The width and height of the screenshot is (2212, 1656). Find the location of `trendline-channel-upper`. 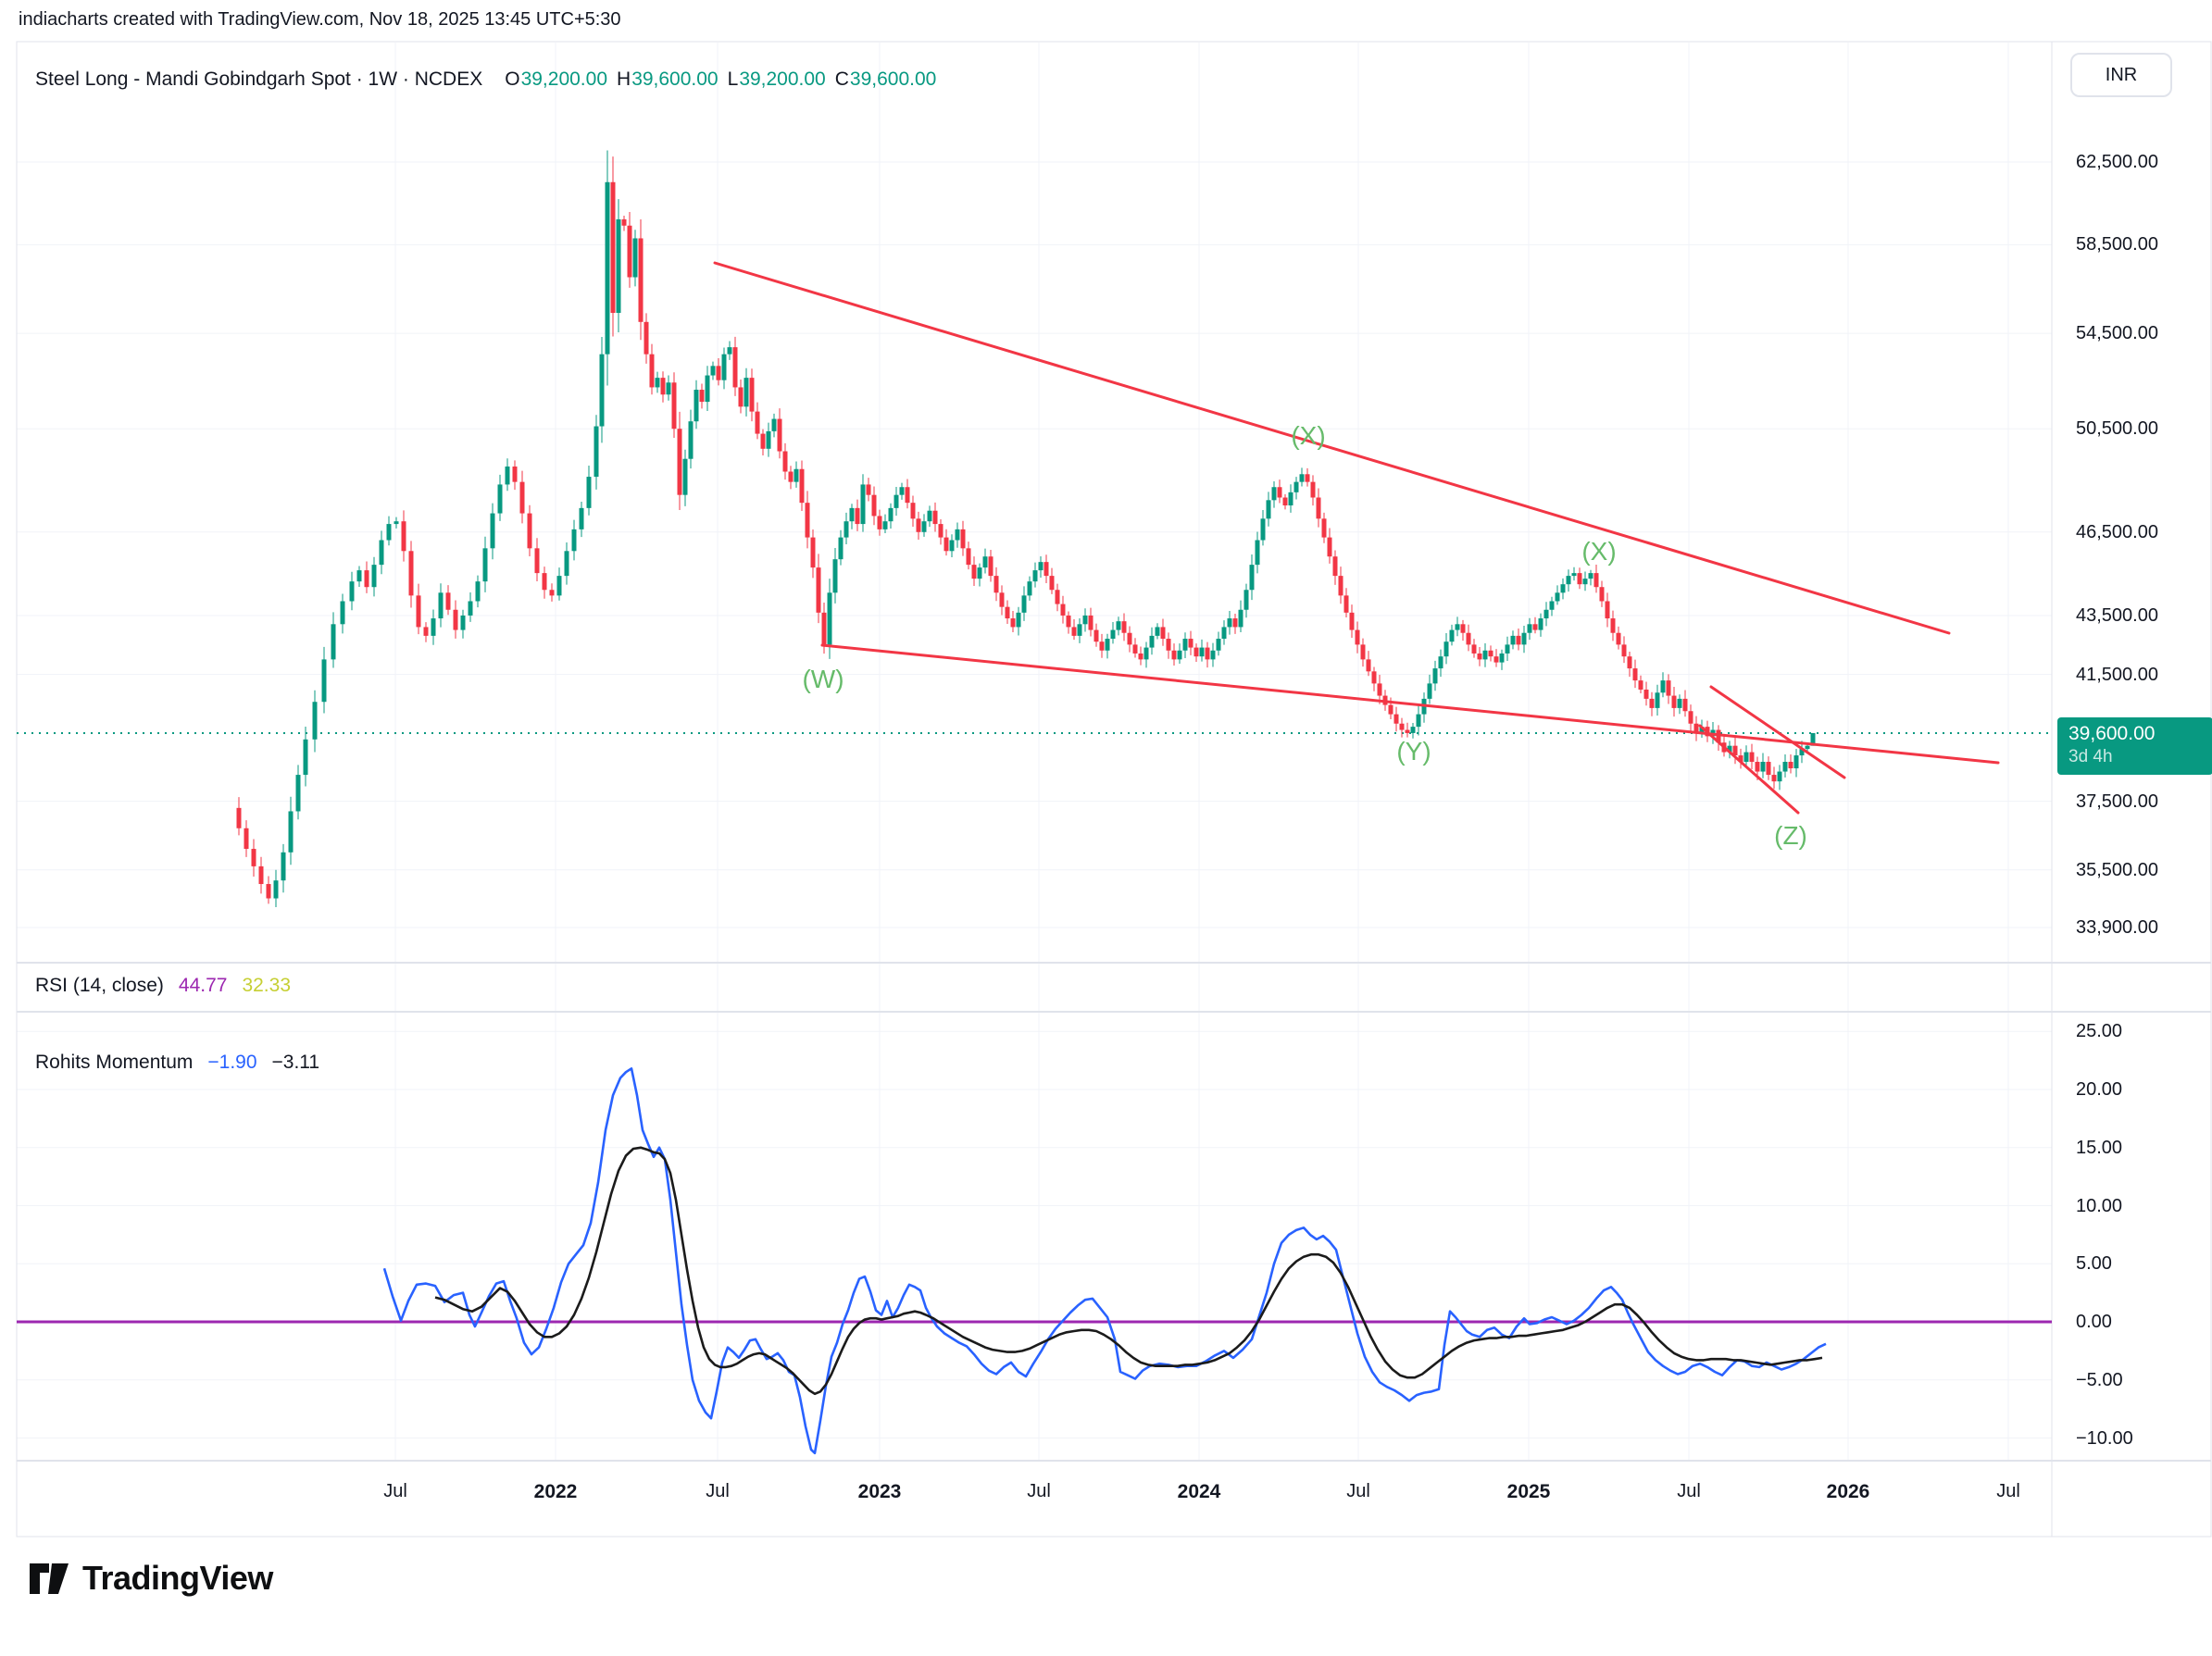

trendline-channel-upper is located at coordinates (1778, 732).